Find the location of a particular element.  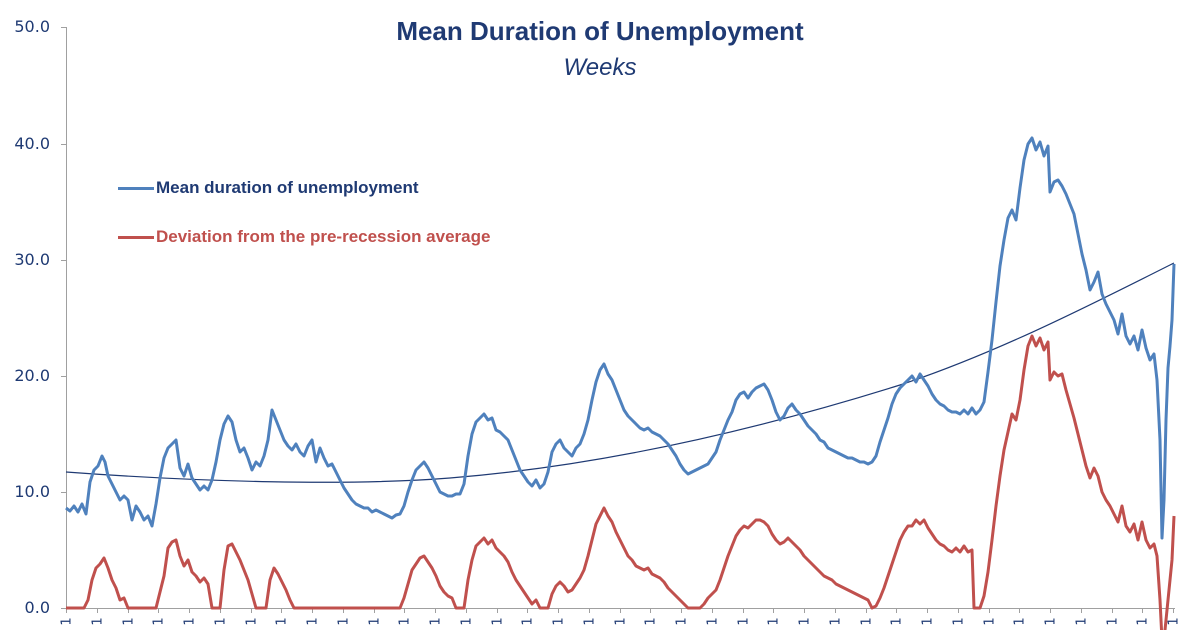

legend-label: Deviation from the pre-recession average is located at coordinates (323, 236).